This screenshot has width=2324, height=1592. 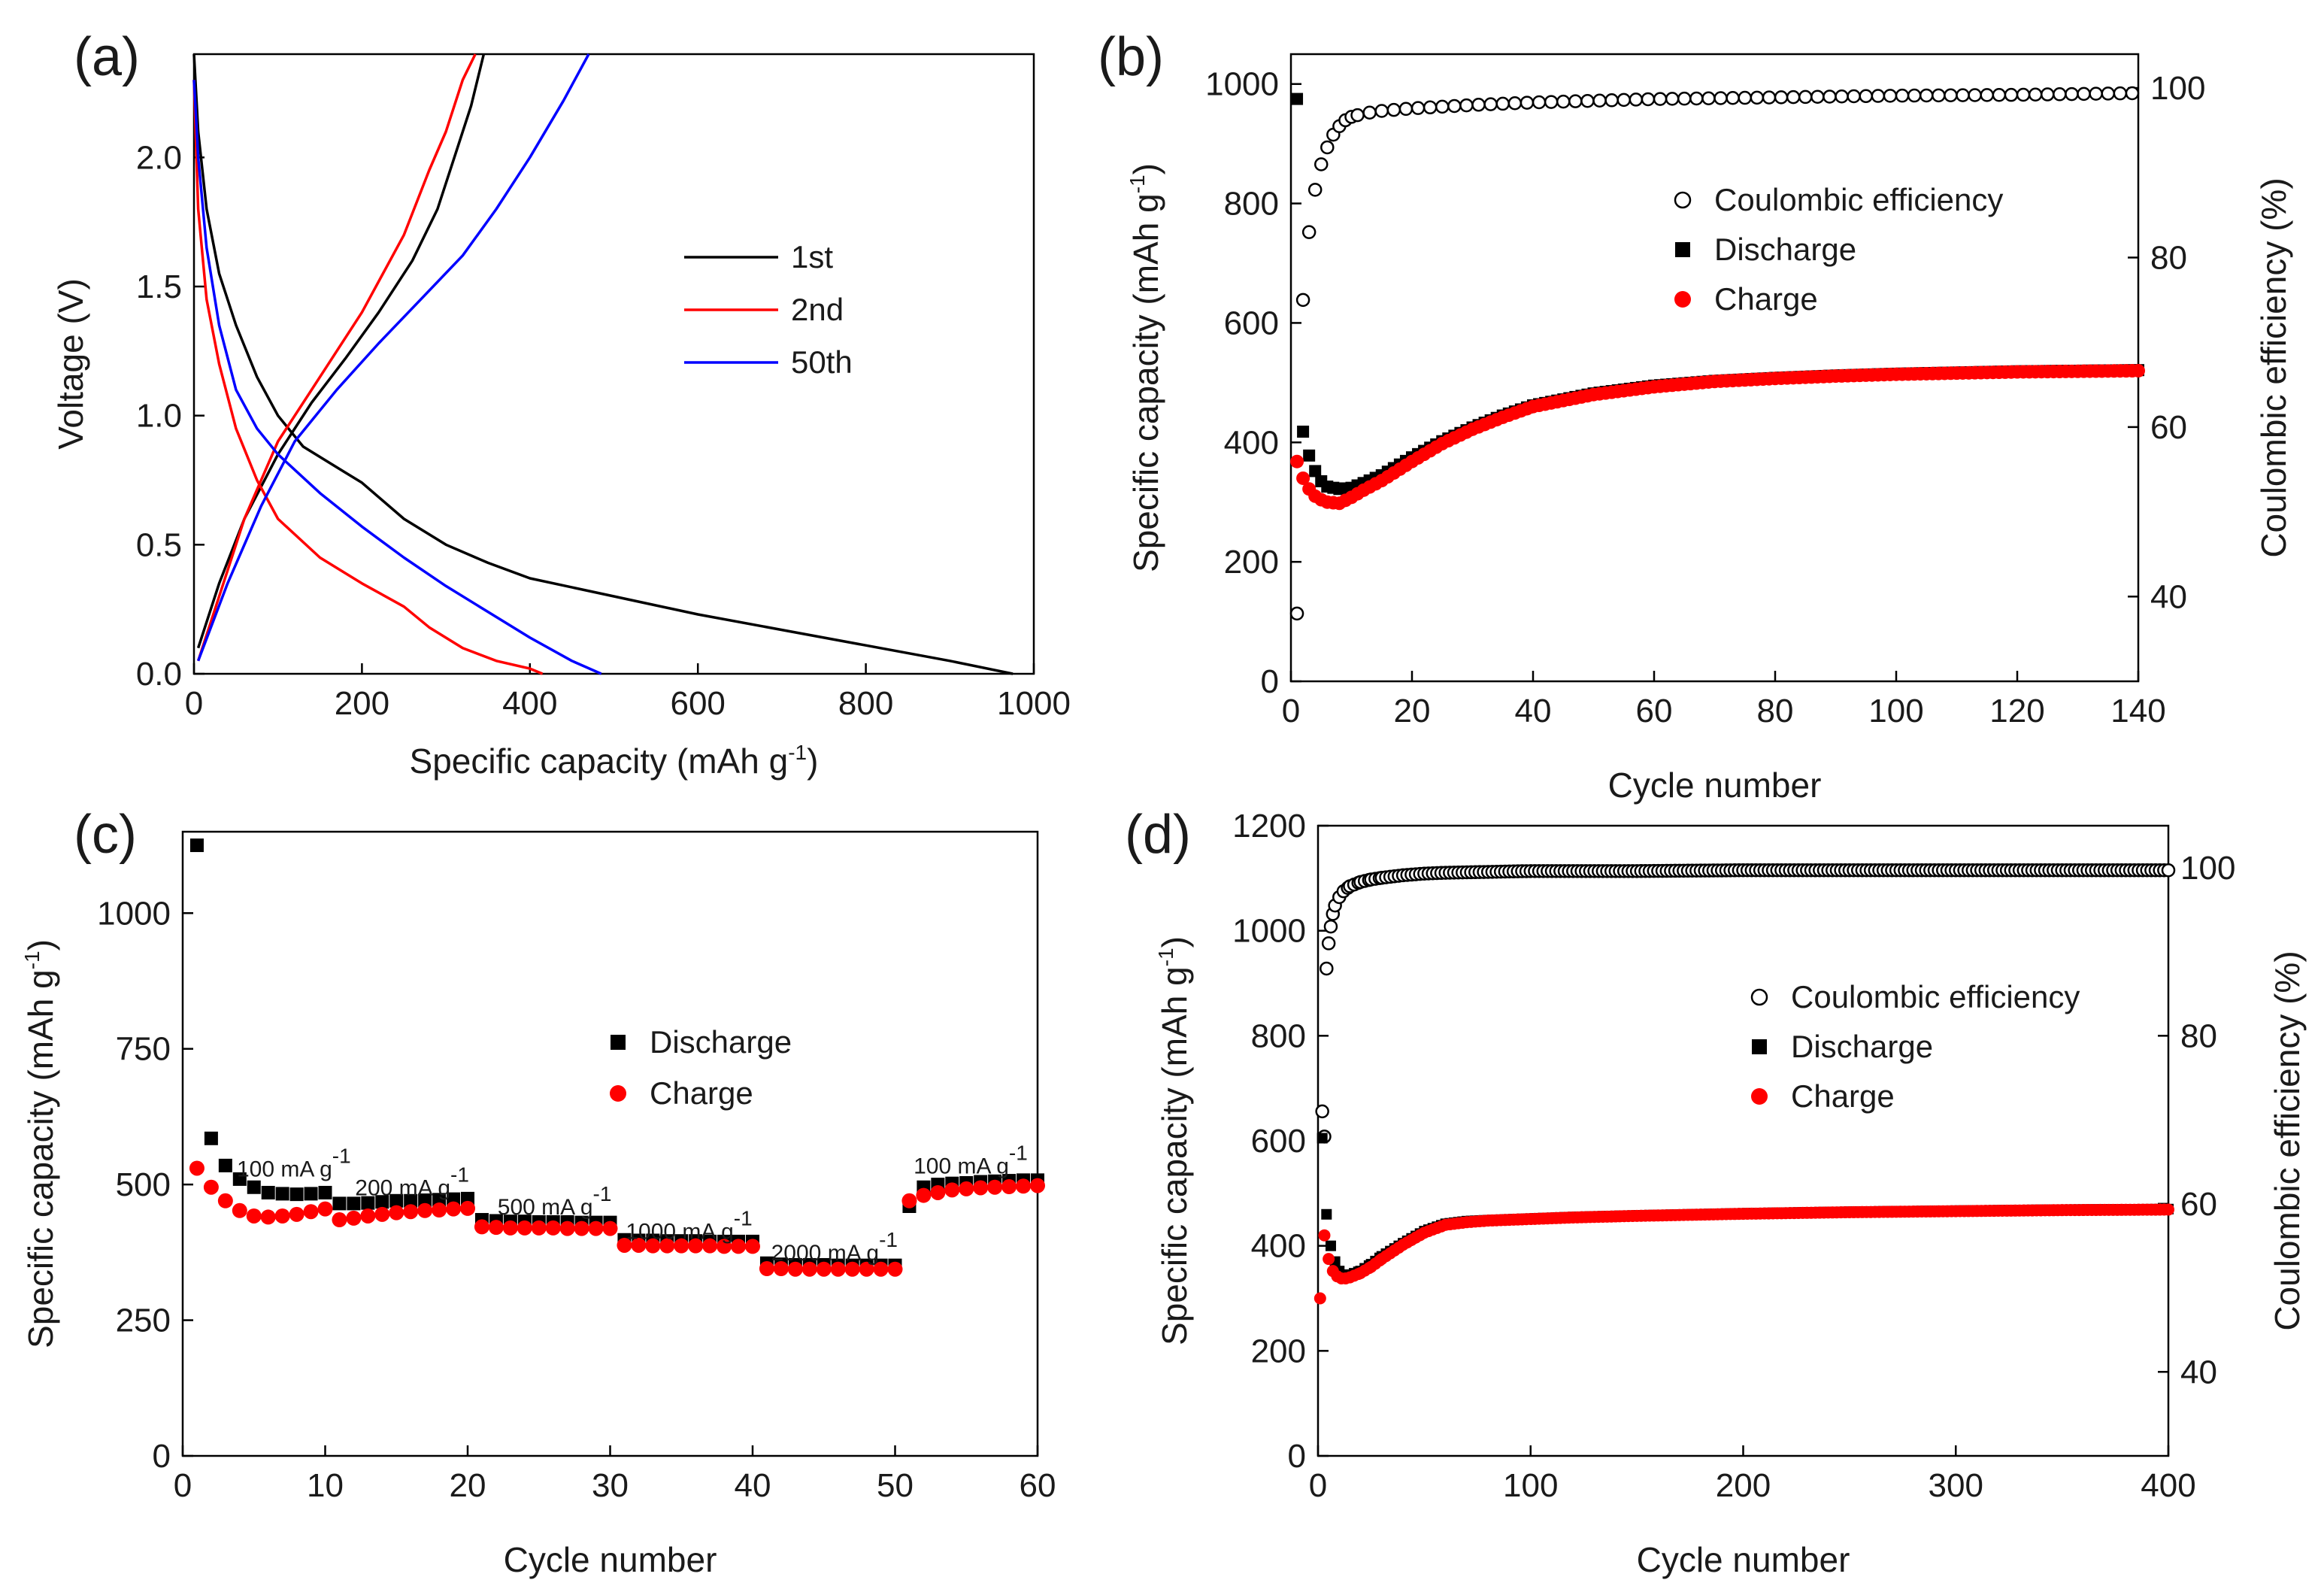 I want to click on panel-a-curve-50th-discharge, so click(x=397, y=377).